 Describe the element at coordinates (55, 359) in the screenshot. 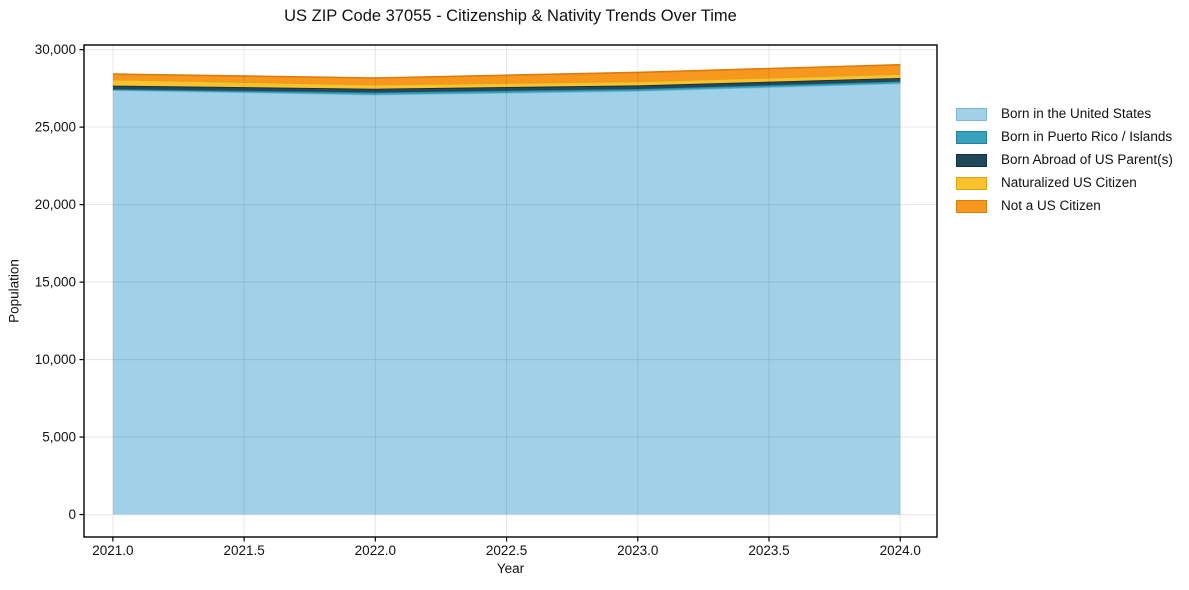

I see `y-tick-label: 10,000` at that location.